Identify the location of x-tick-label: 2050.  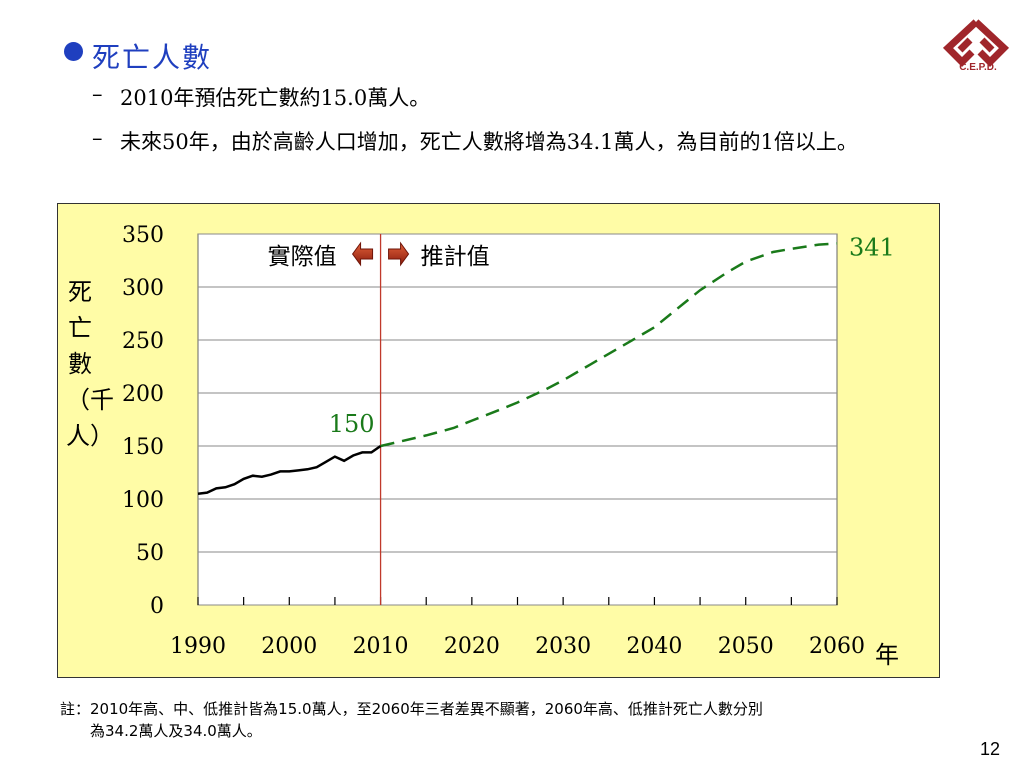
(746, 646).